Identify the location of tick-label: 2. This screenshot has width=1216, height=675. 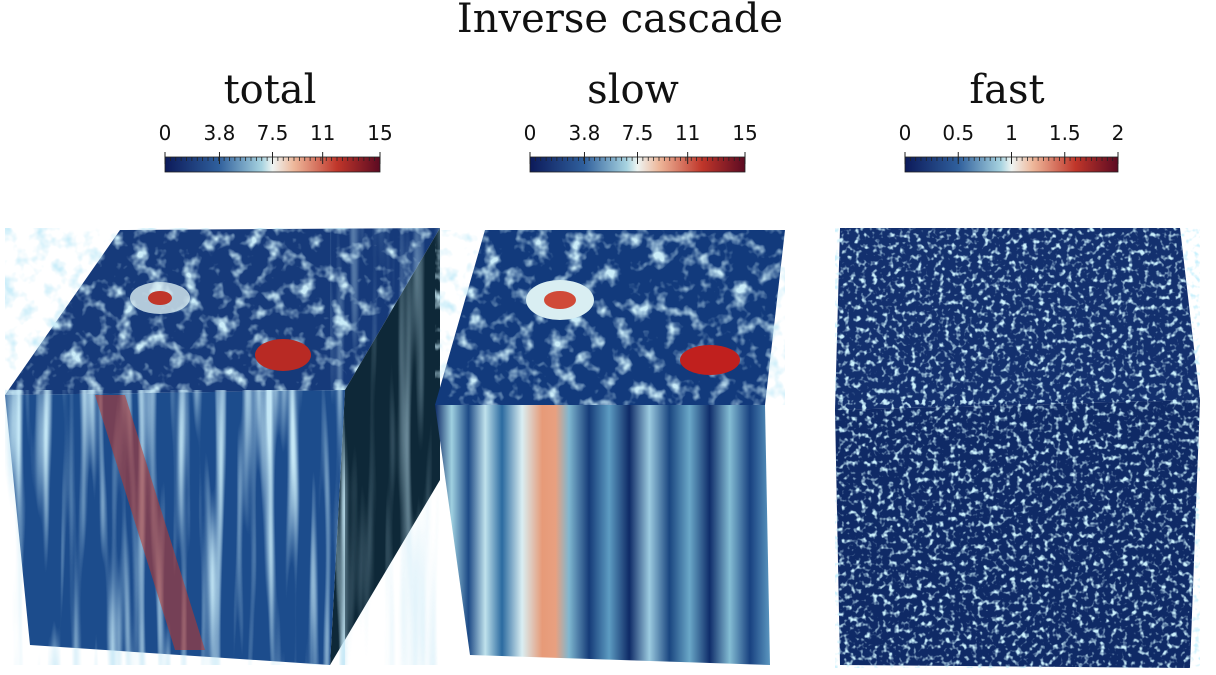
(1118, 133).